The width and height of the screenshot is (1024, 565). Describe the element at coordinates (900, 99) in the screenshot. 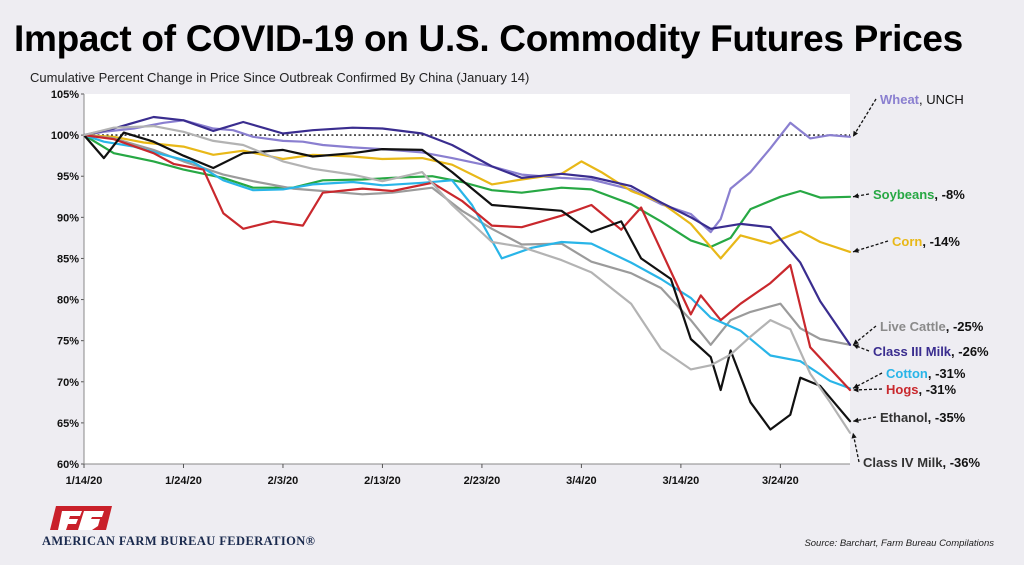

I see `series-label-name: Wheat` at that location.